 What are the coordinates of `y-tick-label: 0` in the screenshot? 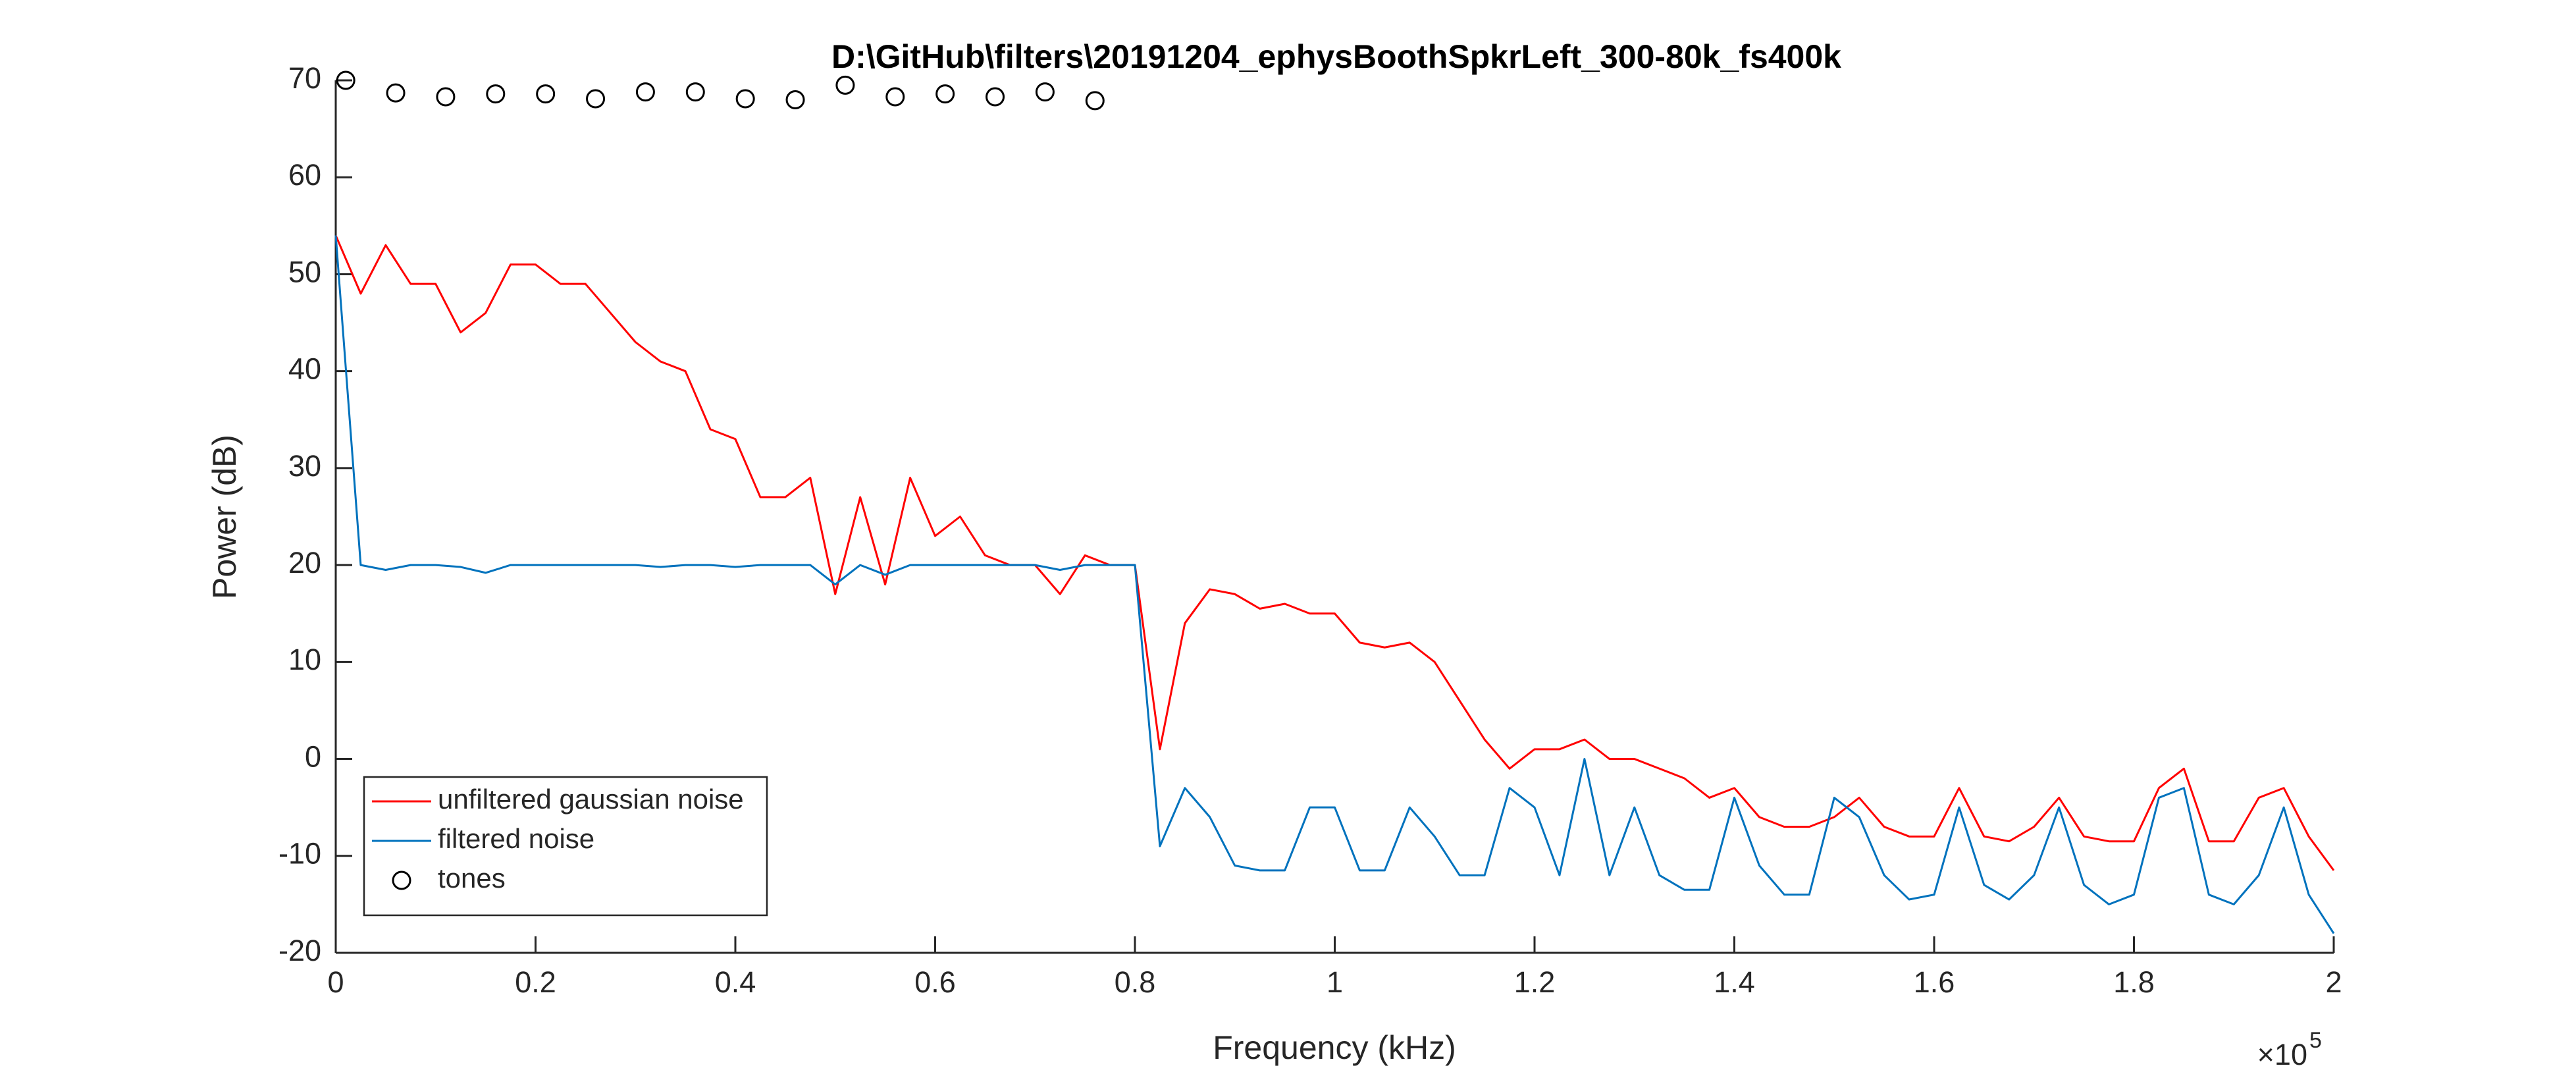 It's located at (313, 756).